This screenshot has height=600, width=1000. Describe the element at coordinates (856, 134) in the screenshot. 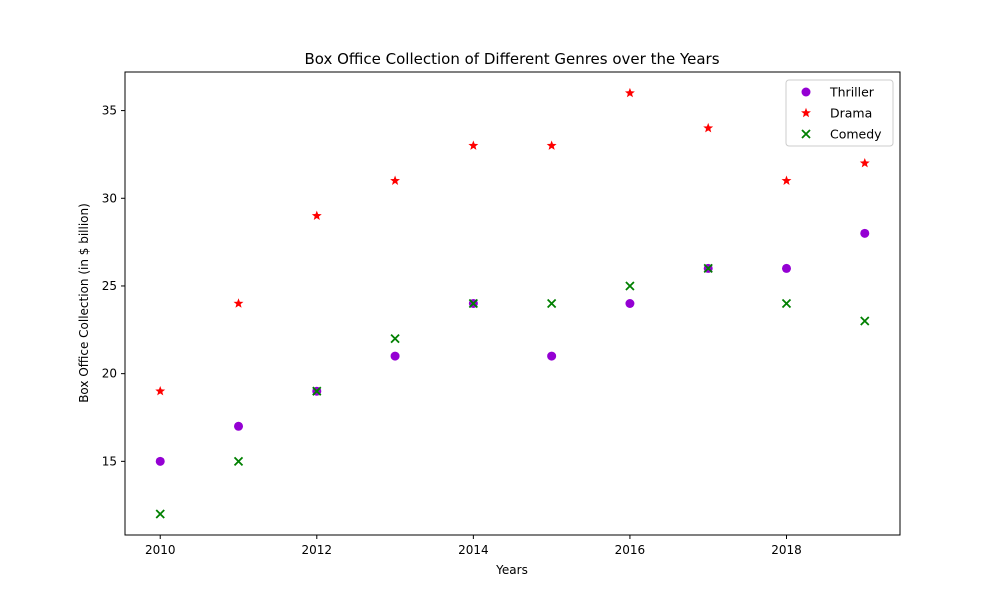

I see `legend-label-comedy: Comedy` at that location.